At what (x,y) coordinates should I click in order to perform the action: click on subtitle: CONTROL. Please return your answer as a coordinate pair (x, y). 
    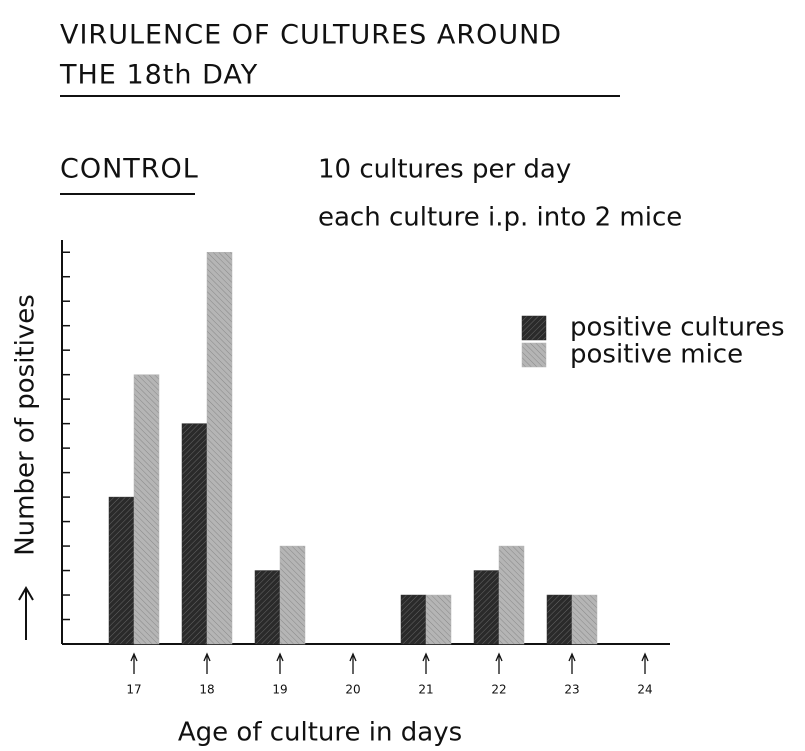
    Looking at the image, I should click on (129, 169).